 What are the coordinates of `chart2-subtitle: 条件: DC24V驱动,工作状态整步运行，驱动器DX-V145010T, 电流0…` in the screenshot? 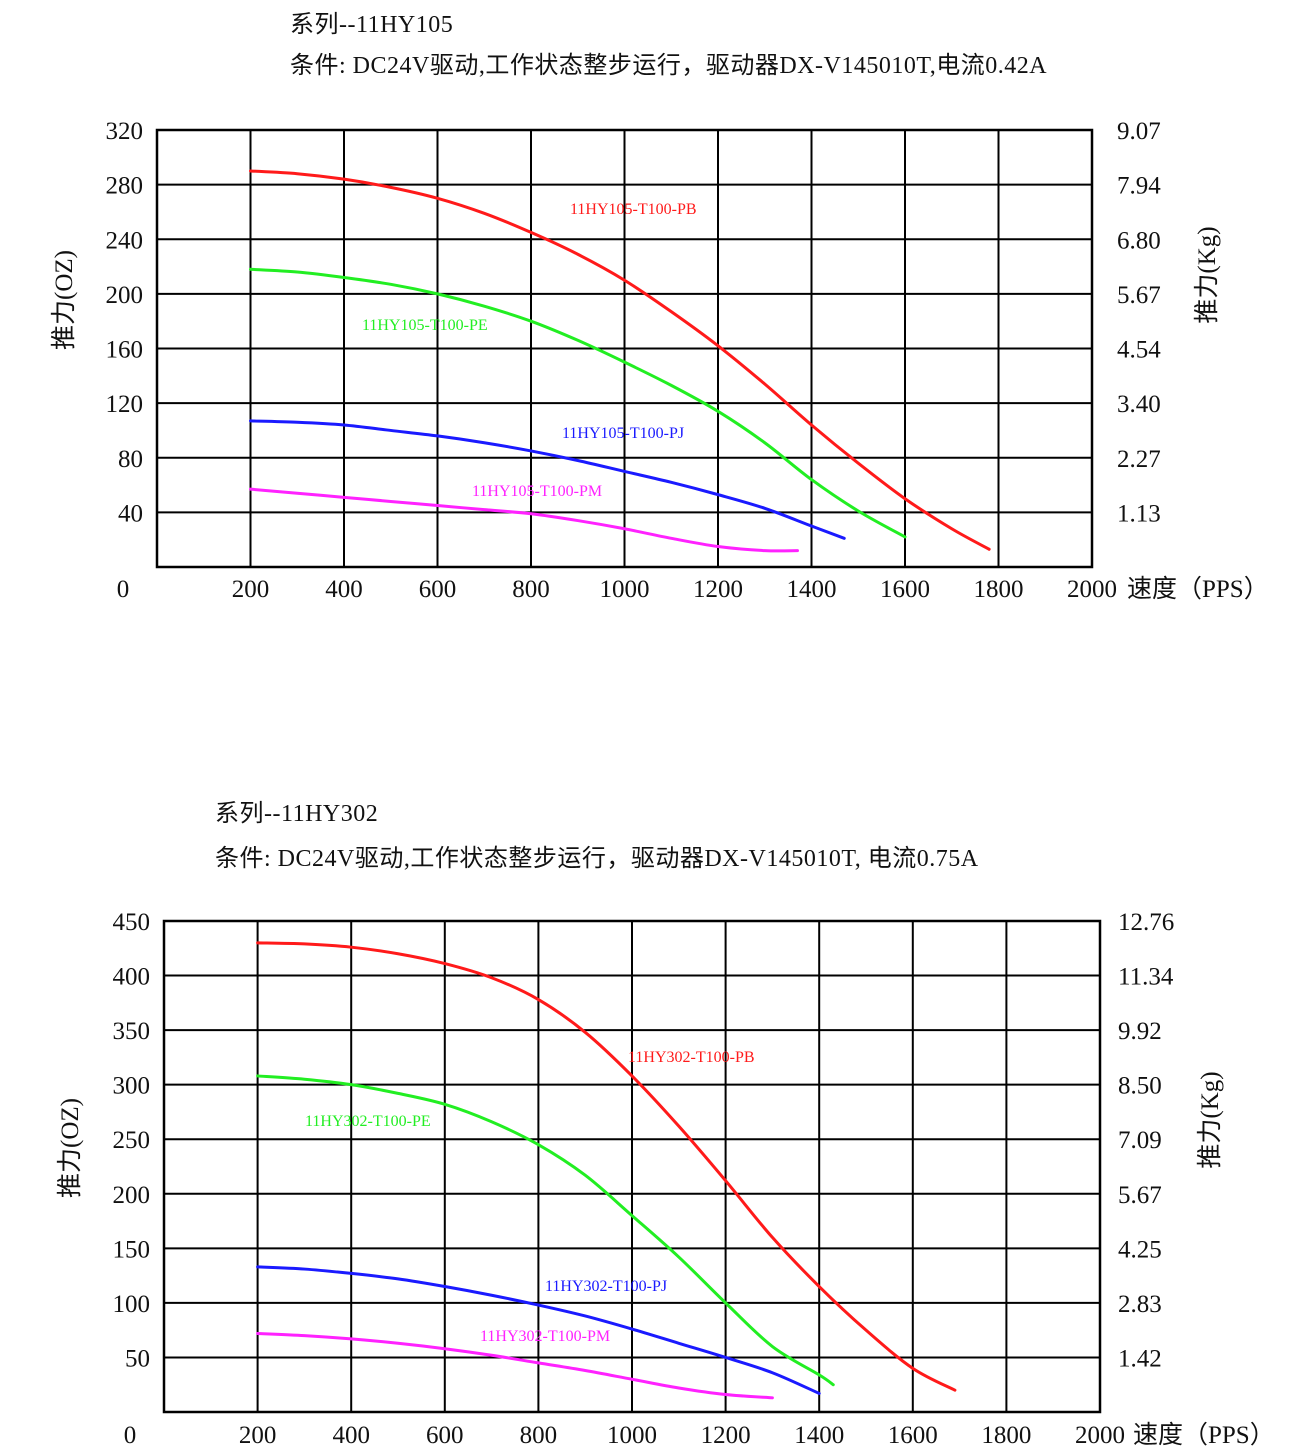 It's located at (597, 859).